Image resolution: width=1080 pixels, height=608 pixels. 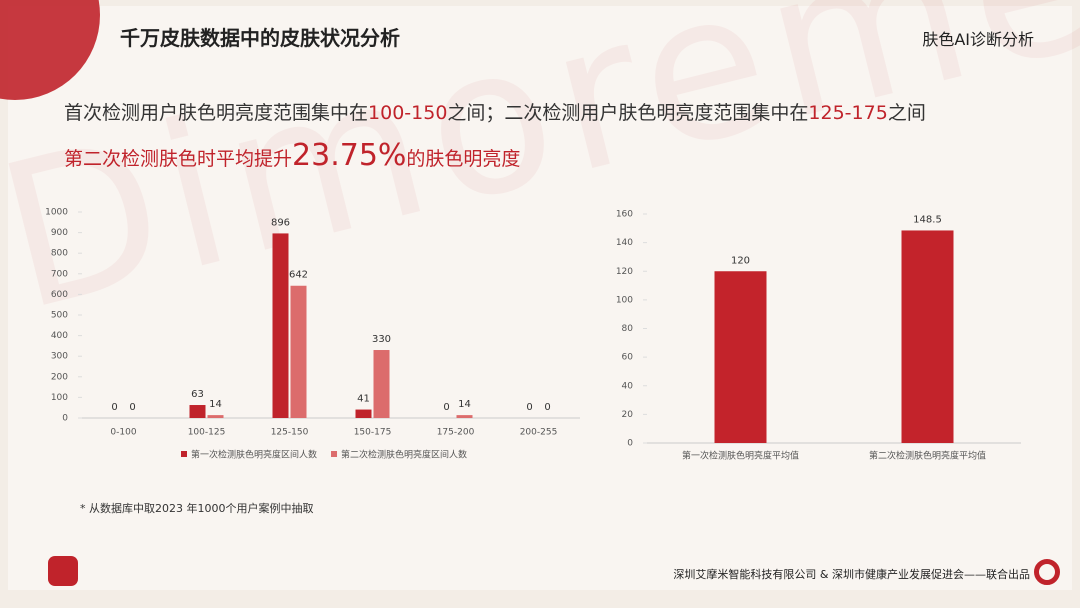 I want to click on x-tick-label: 第一次检测肤色明亮度平均值, so click(x=740, y=456).